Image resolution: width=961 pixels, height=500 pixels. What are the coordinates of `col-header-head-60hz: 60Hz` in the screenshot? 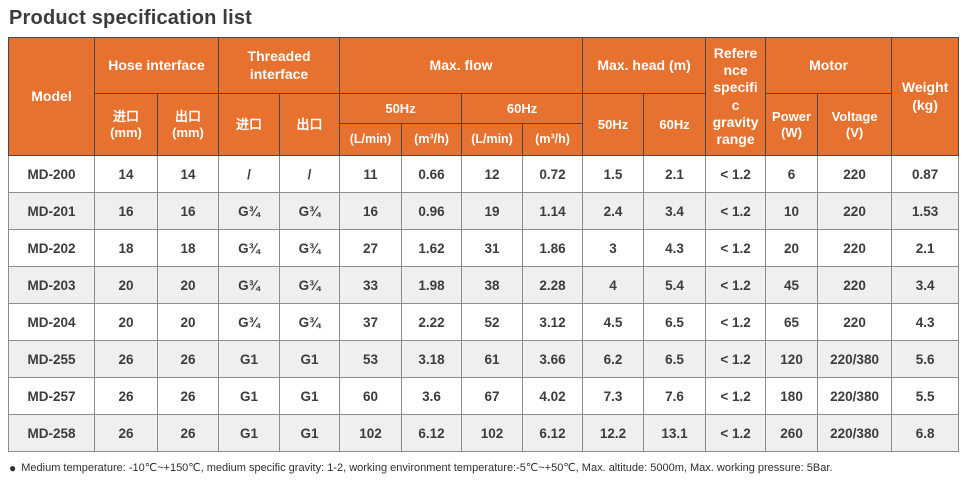 It's located at (675, 124).